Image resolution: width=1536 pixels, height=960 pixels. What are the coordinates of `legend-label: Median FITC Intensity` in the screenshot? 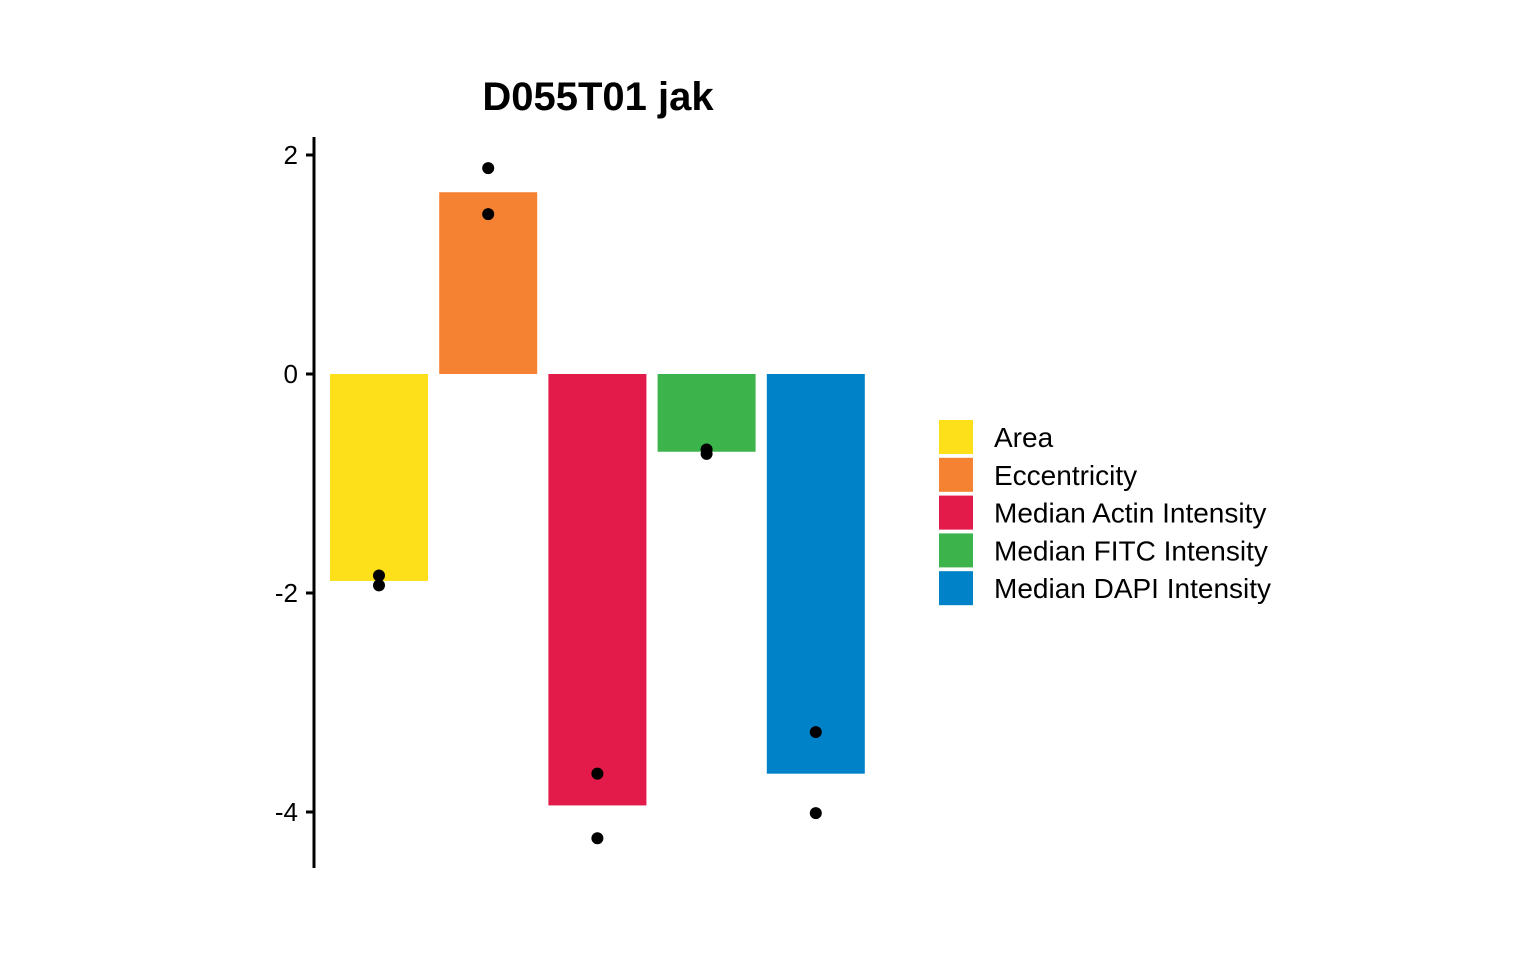 It's located at (1131, 550).